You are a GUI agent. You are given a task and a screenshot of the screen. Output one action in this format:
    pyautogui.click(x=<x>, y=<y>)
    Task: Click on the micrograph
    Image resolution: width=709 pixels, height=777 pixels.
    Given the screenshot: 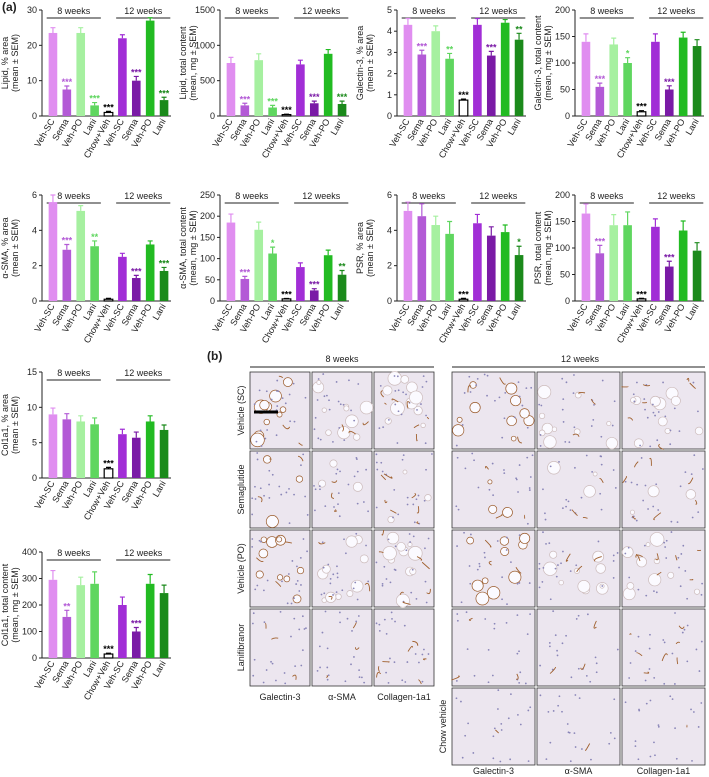 What is the action you would take?
    pyautogui.click(x=578, y=726)
    